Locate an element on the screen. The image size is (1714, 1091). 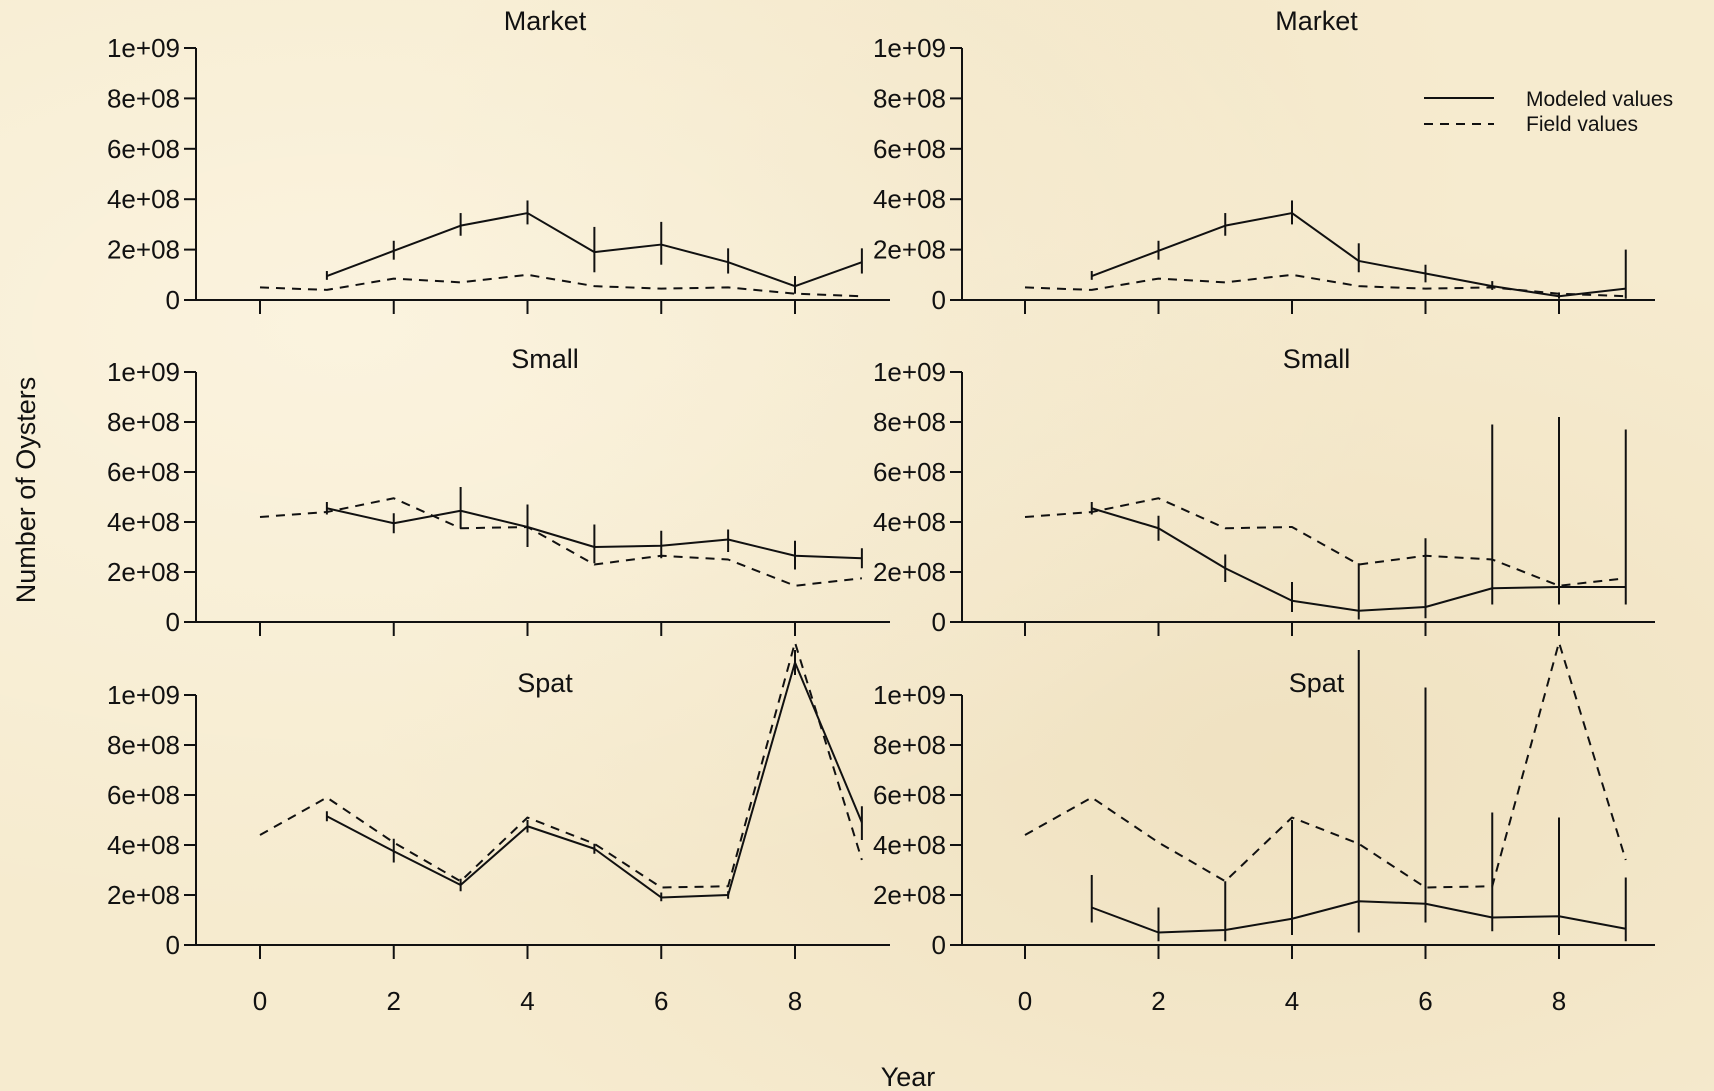
legend: Modeled values Field values is located at coordinates (1548, 112).